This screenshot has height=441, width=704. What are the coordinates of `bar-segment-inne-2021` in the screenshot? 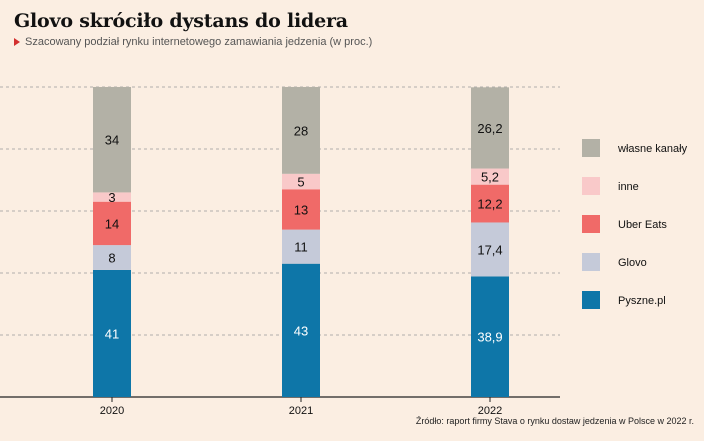 It's located at (301, 181).